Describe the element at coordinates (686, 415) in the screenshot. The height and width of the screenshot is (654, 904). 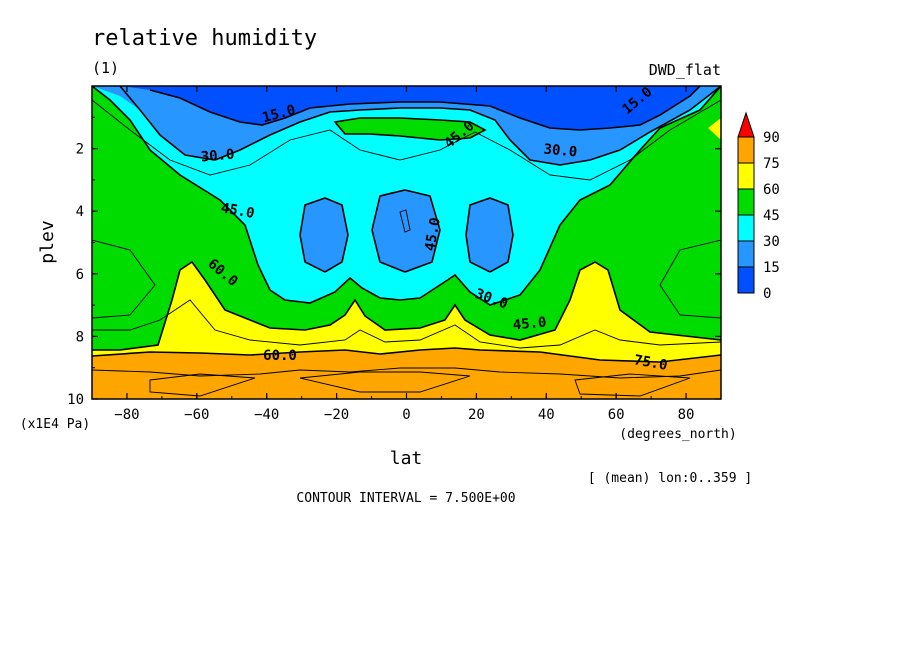
I see `x-tick-label: 80` at that location.